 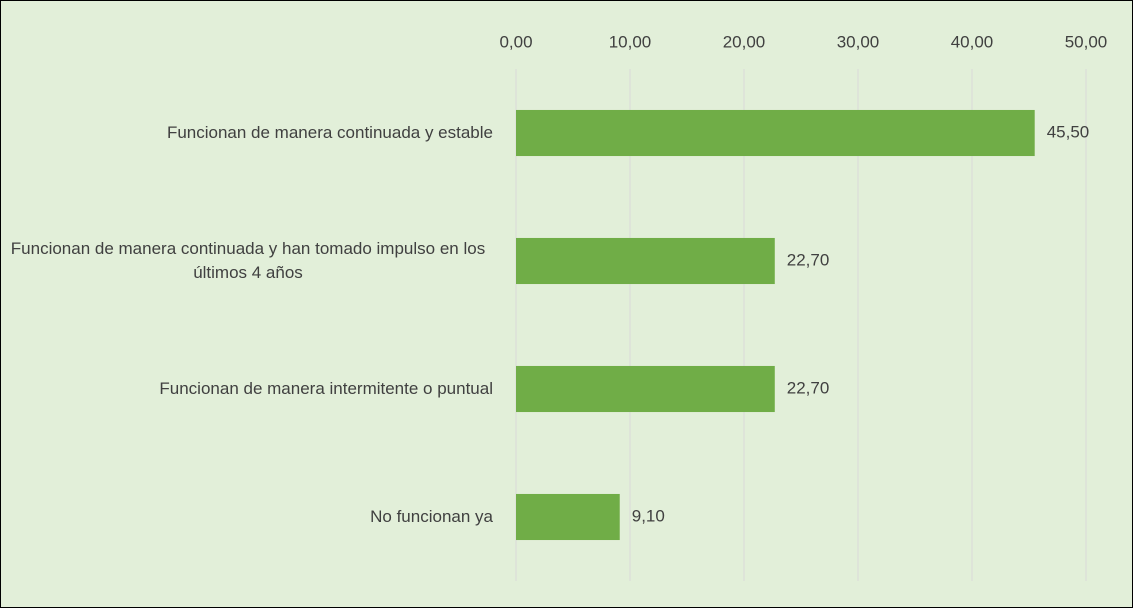 I want to click on x-tick-label: 0,00, so click(x=515, y=41).